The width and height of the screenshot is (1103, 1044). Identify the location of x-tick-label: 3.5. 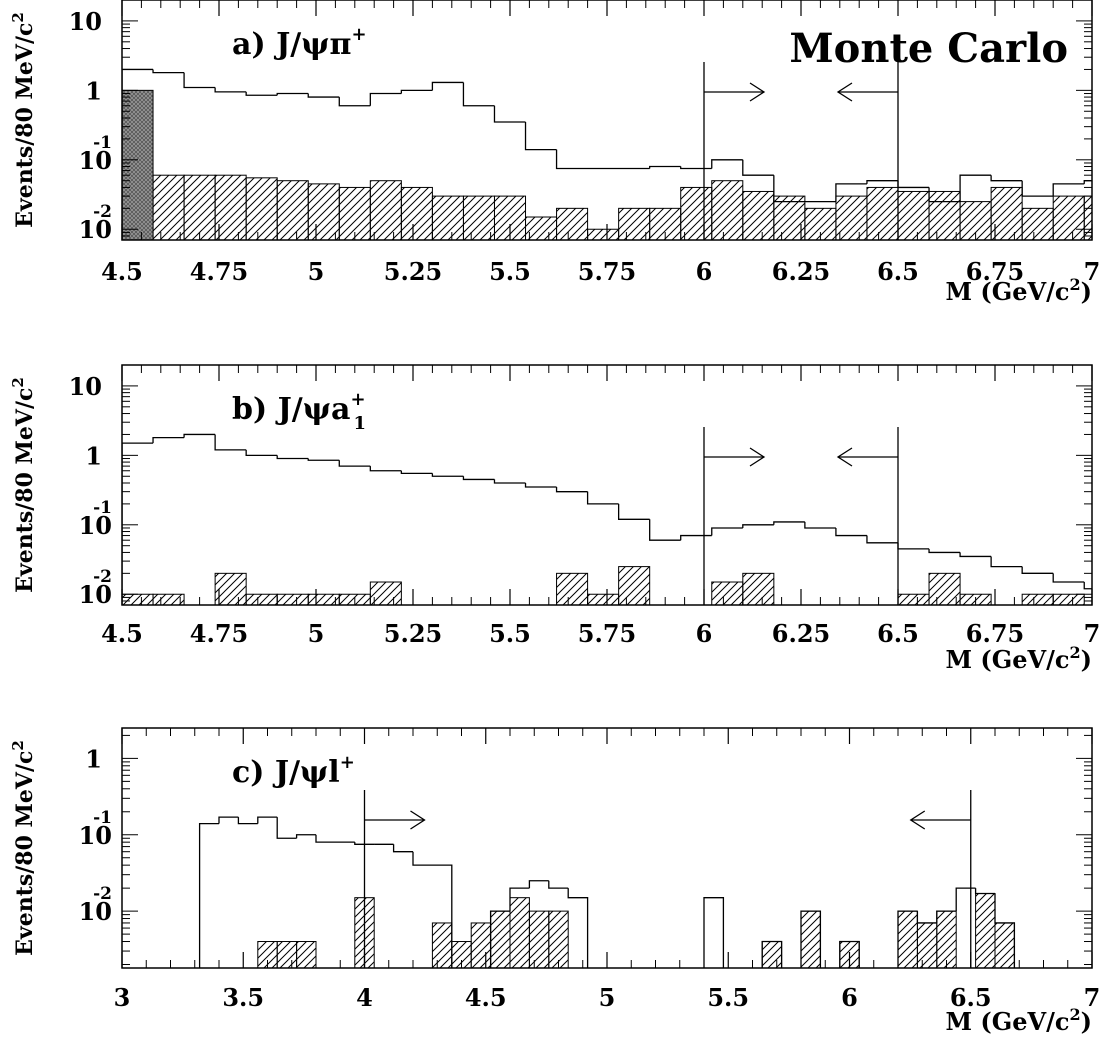
(243, 997).